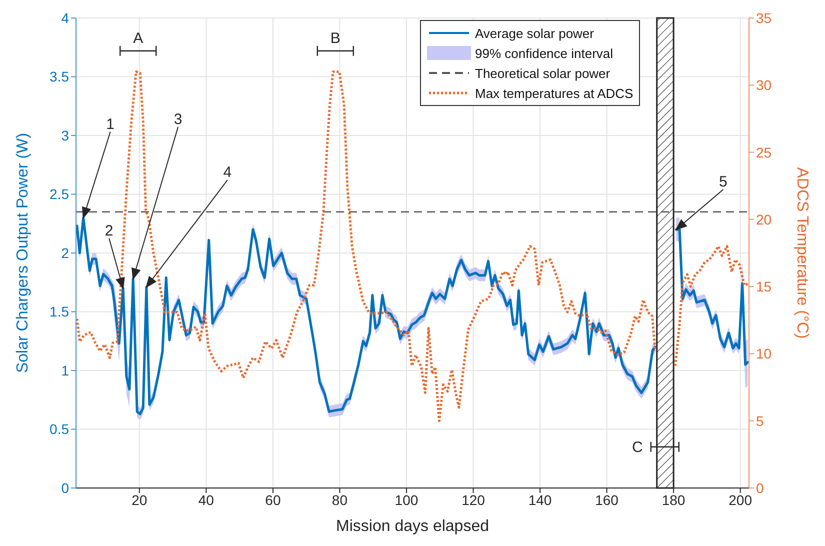 This screenshot has height=546, width=825. What do you see at coordinates (60, 312) in the screenshot?
I see `y-tick-label: 1.5` at bounding box center [60, 312].